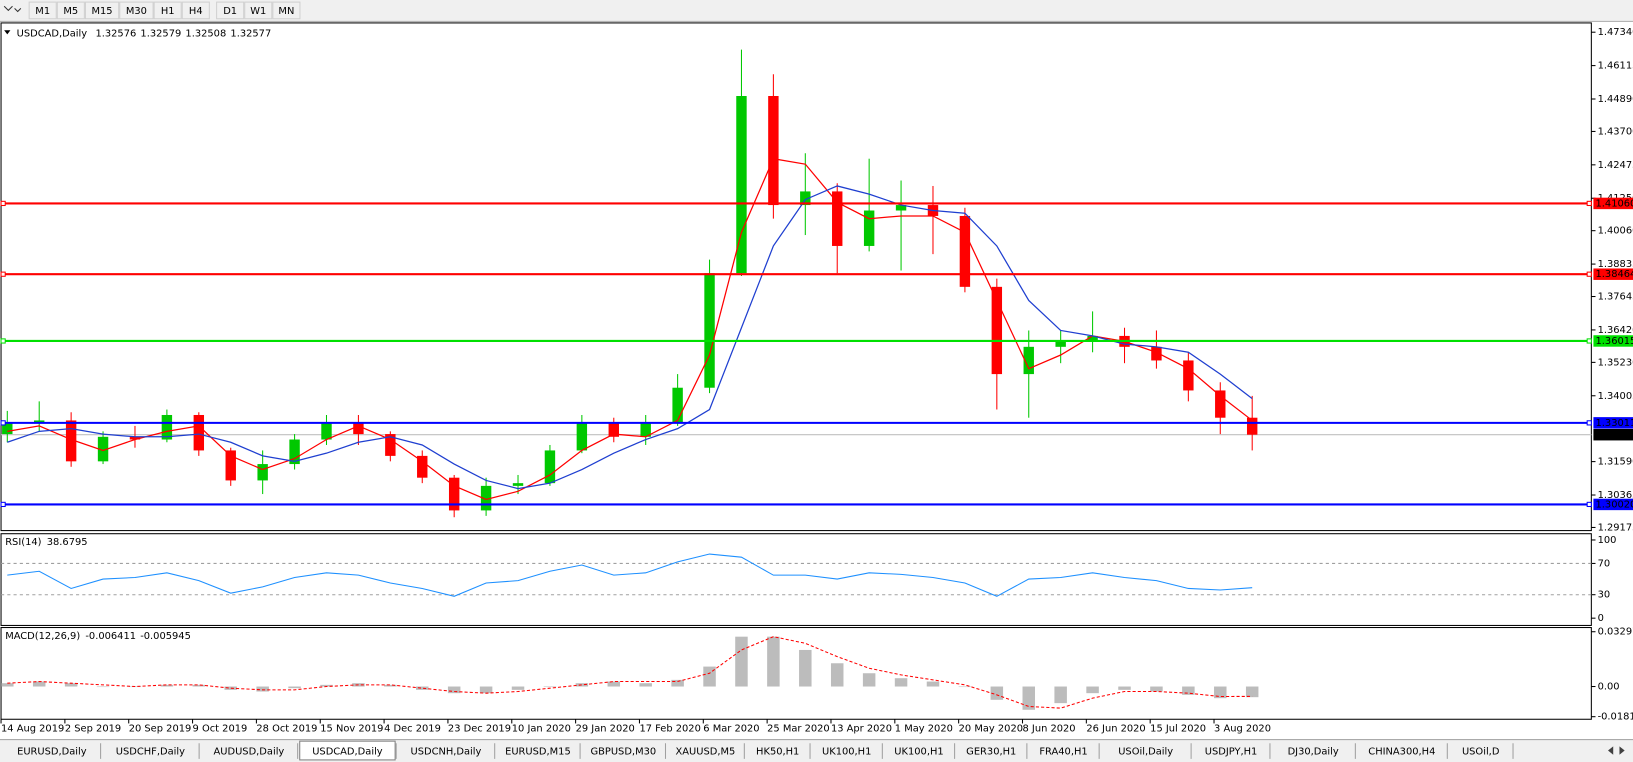 The height and width of the screenshot is (762, 1633). I want to click on x-tick-label: 25 Mar 2020, so click(798, 729).